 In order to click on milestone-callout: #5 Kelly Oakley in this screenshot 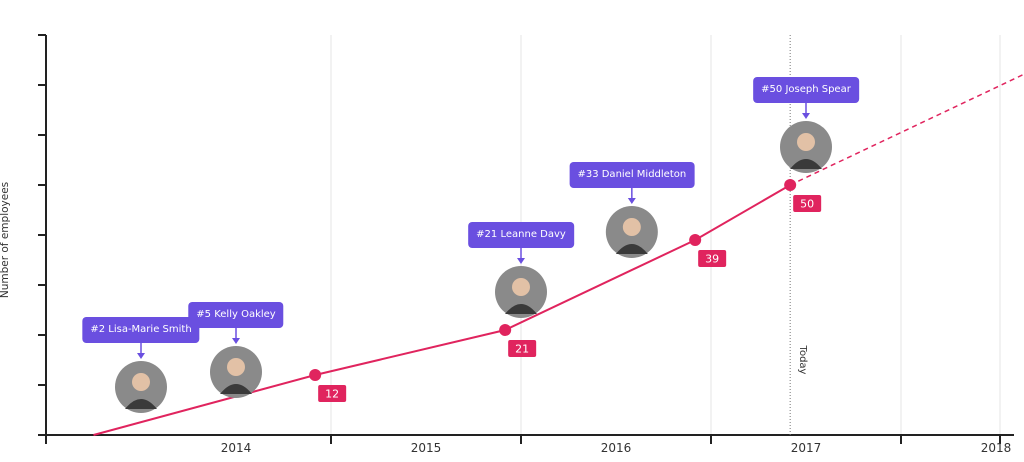, I will do `click(236, 315)`.